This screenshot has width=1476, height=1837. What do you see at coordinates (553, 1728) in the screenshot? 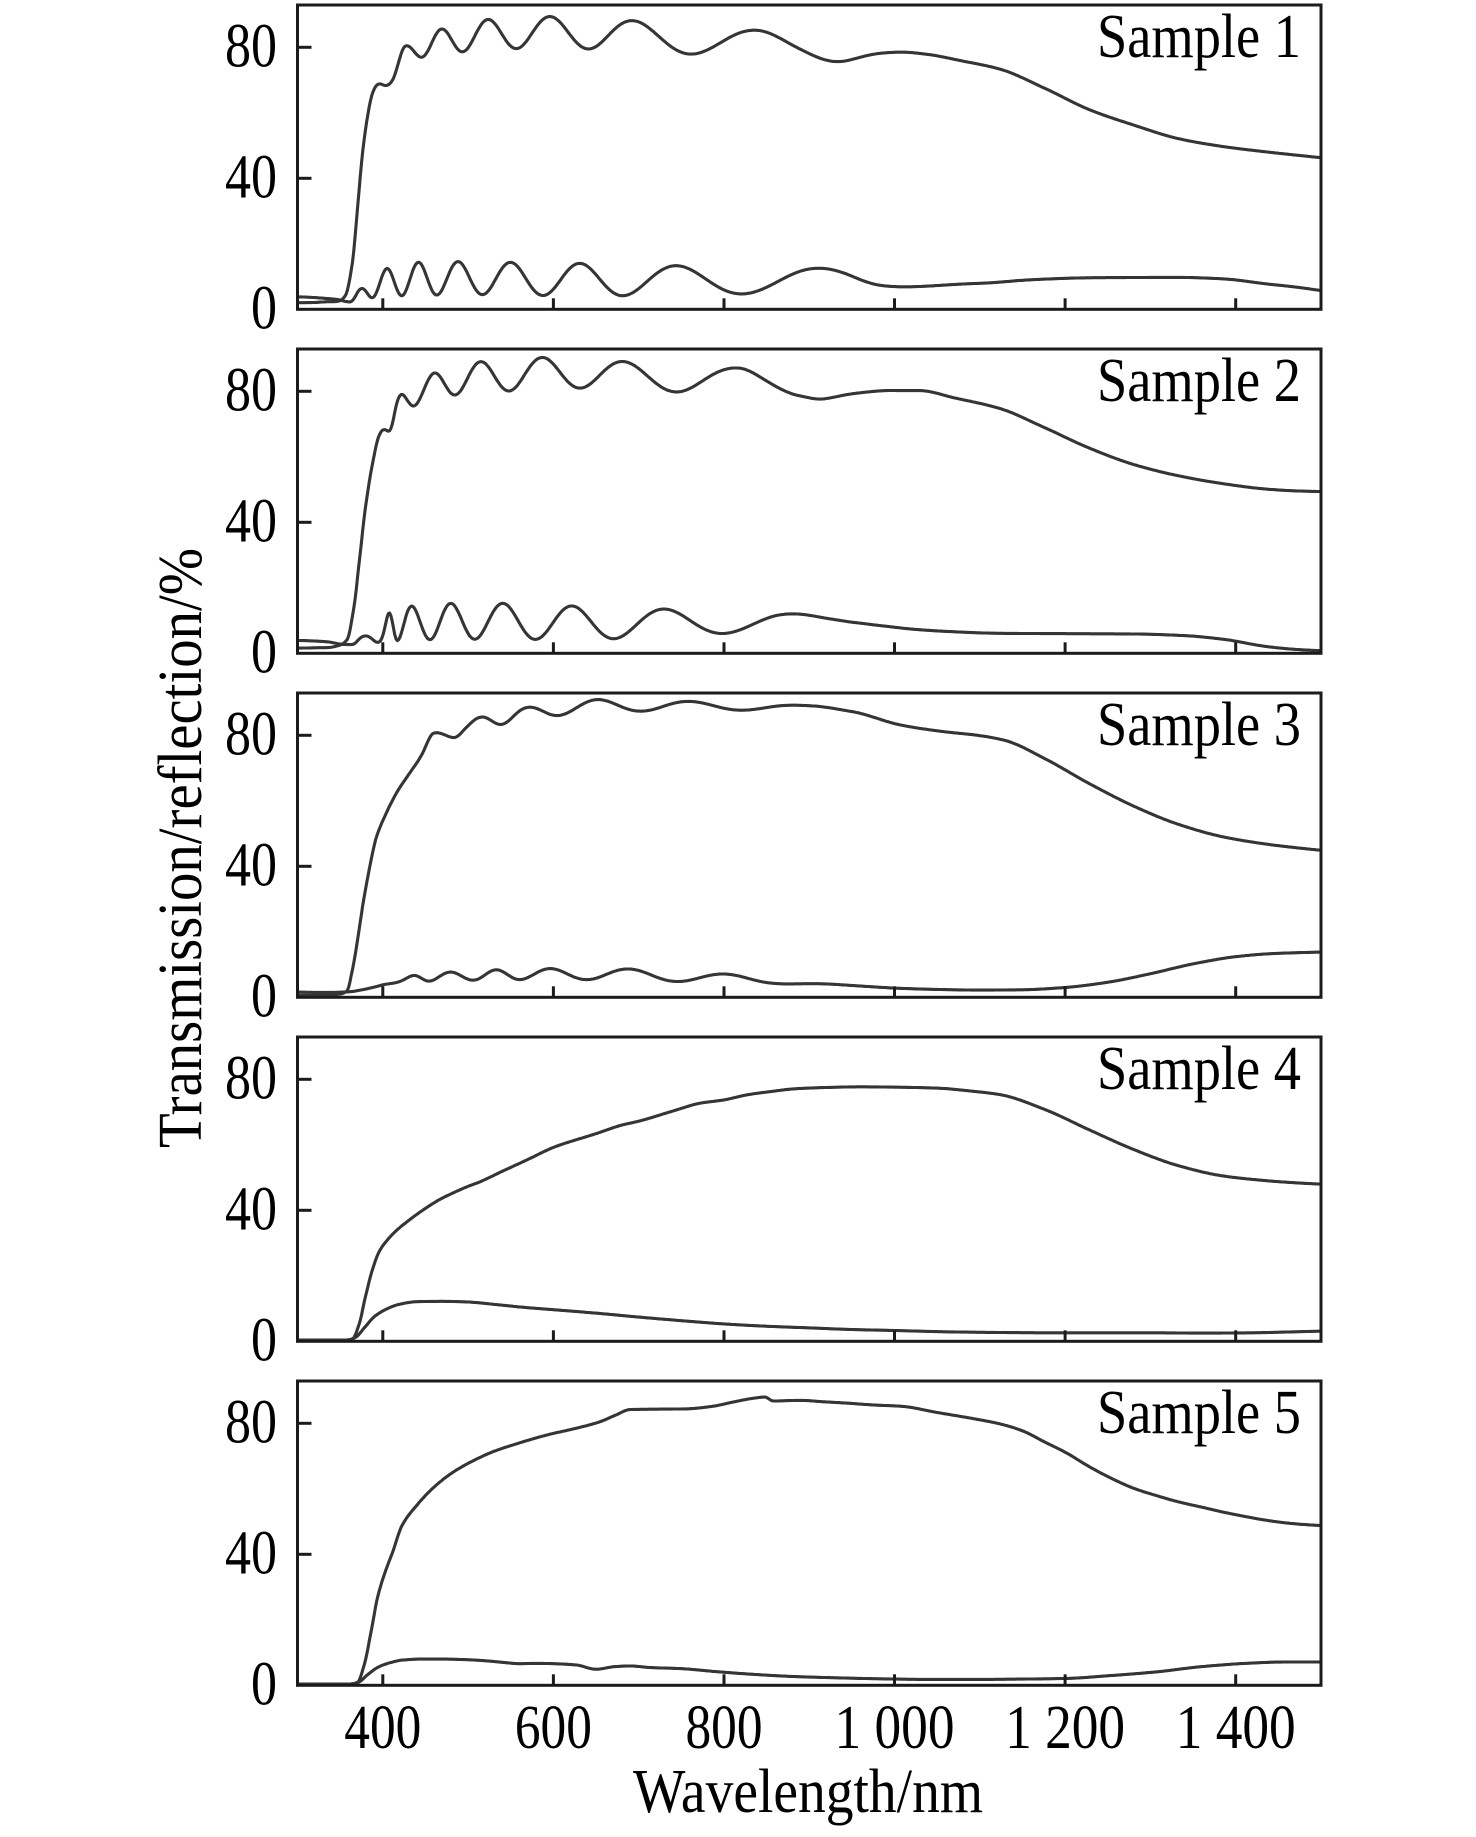
I see `svg-text: 600` at bounding box center [553, 1728].